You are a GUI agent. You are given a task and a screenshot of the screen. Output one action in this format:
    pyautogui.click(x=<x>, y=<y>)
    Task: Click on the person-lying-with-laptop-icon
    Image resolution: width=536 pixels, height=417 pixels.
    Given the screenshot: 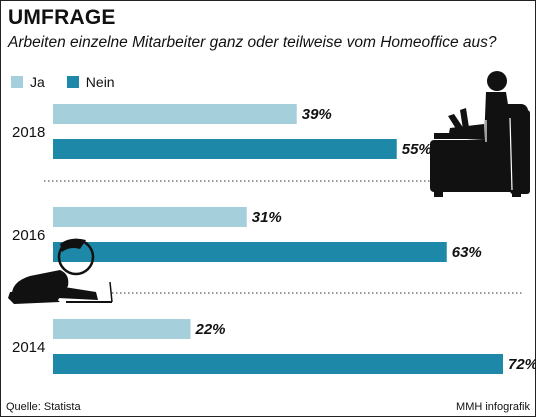 What is the action you would take?
    pyautogui.click(x=60, y=271)
    